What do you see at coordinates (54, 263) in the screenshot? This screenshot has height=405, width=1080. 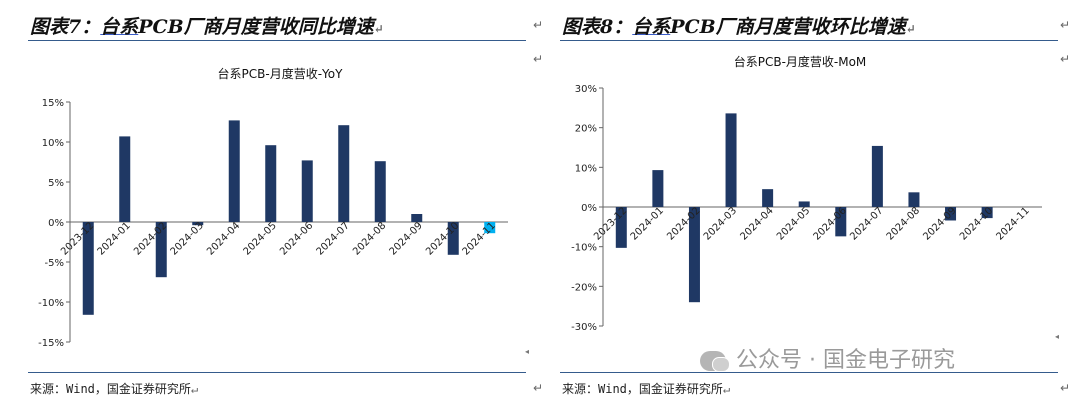 I see `y-tick-label: -5%` at bounding box center [54, 263].